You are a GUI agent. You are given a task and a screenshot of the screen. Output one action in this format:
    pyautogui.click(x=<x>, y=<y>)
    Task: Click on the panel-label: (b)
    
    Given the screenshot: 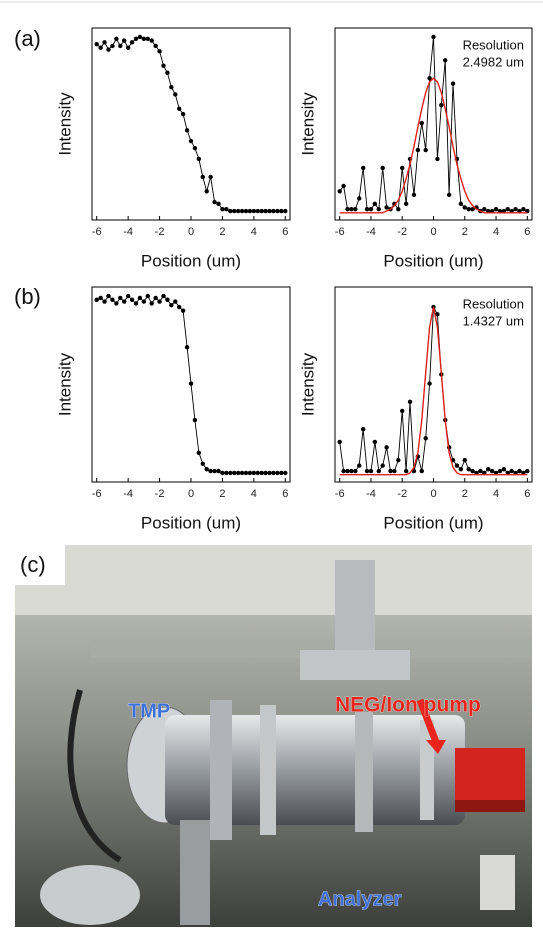 What is the action you would take?
    pyautogui.click(x=27, y=296)
    